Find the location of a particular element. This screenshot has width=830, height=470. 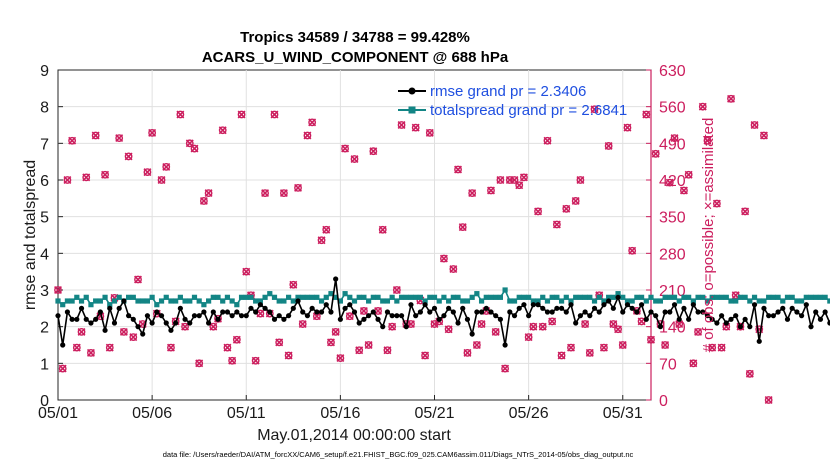

legend-rmse-label: rmse grand pr = 2.3406 is located at coordinates (508, 91).